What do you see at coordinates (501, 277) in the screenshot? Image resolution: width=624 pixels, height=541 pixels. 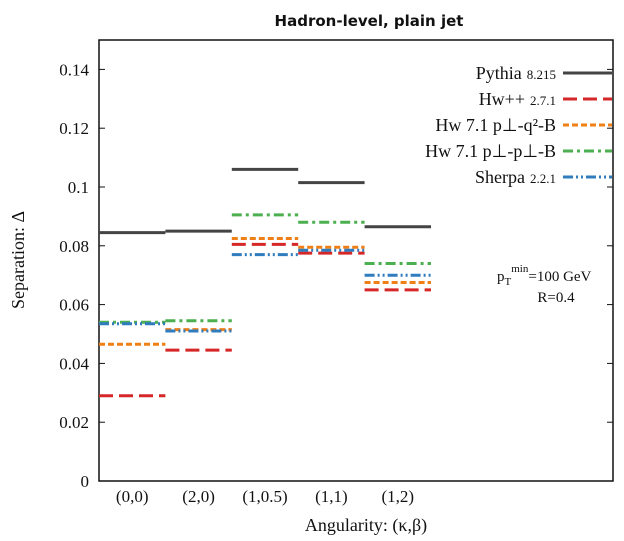 I see `ptmin-symbol: p` at bounding box center [501, 277].